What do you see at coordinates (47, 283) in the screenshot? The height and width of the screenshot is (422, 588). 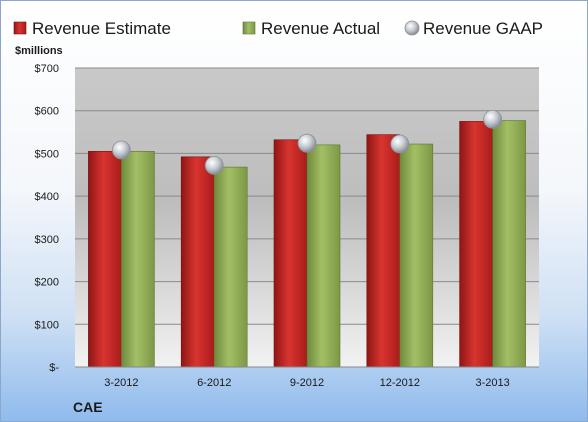 I see `y-tick-label: $200` at bounding box center [47, 283].